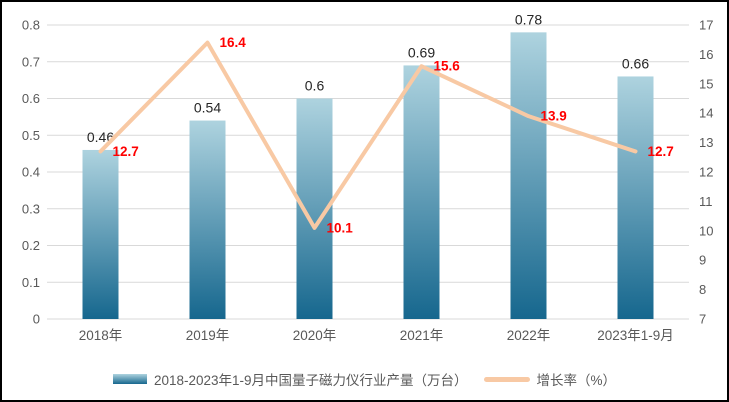 The height and width of the screenshot is (402, 729). Describe the element at coordinates (528, 19) in the screenshot. I see `bar-value-label: 0.78` at that location.